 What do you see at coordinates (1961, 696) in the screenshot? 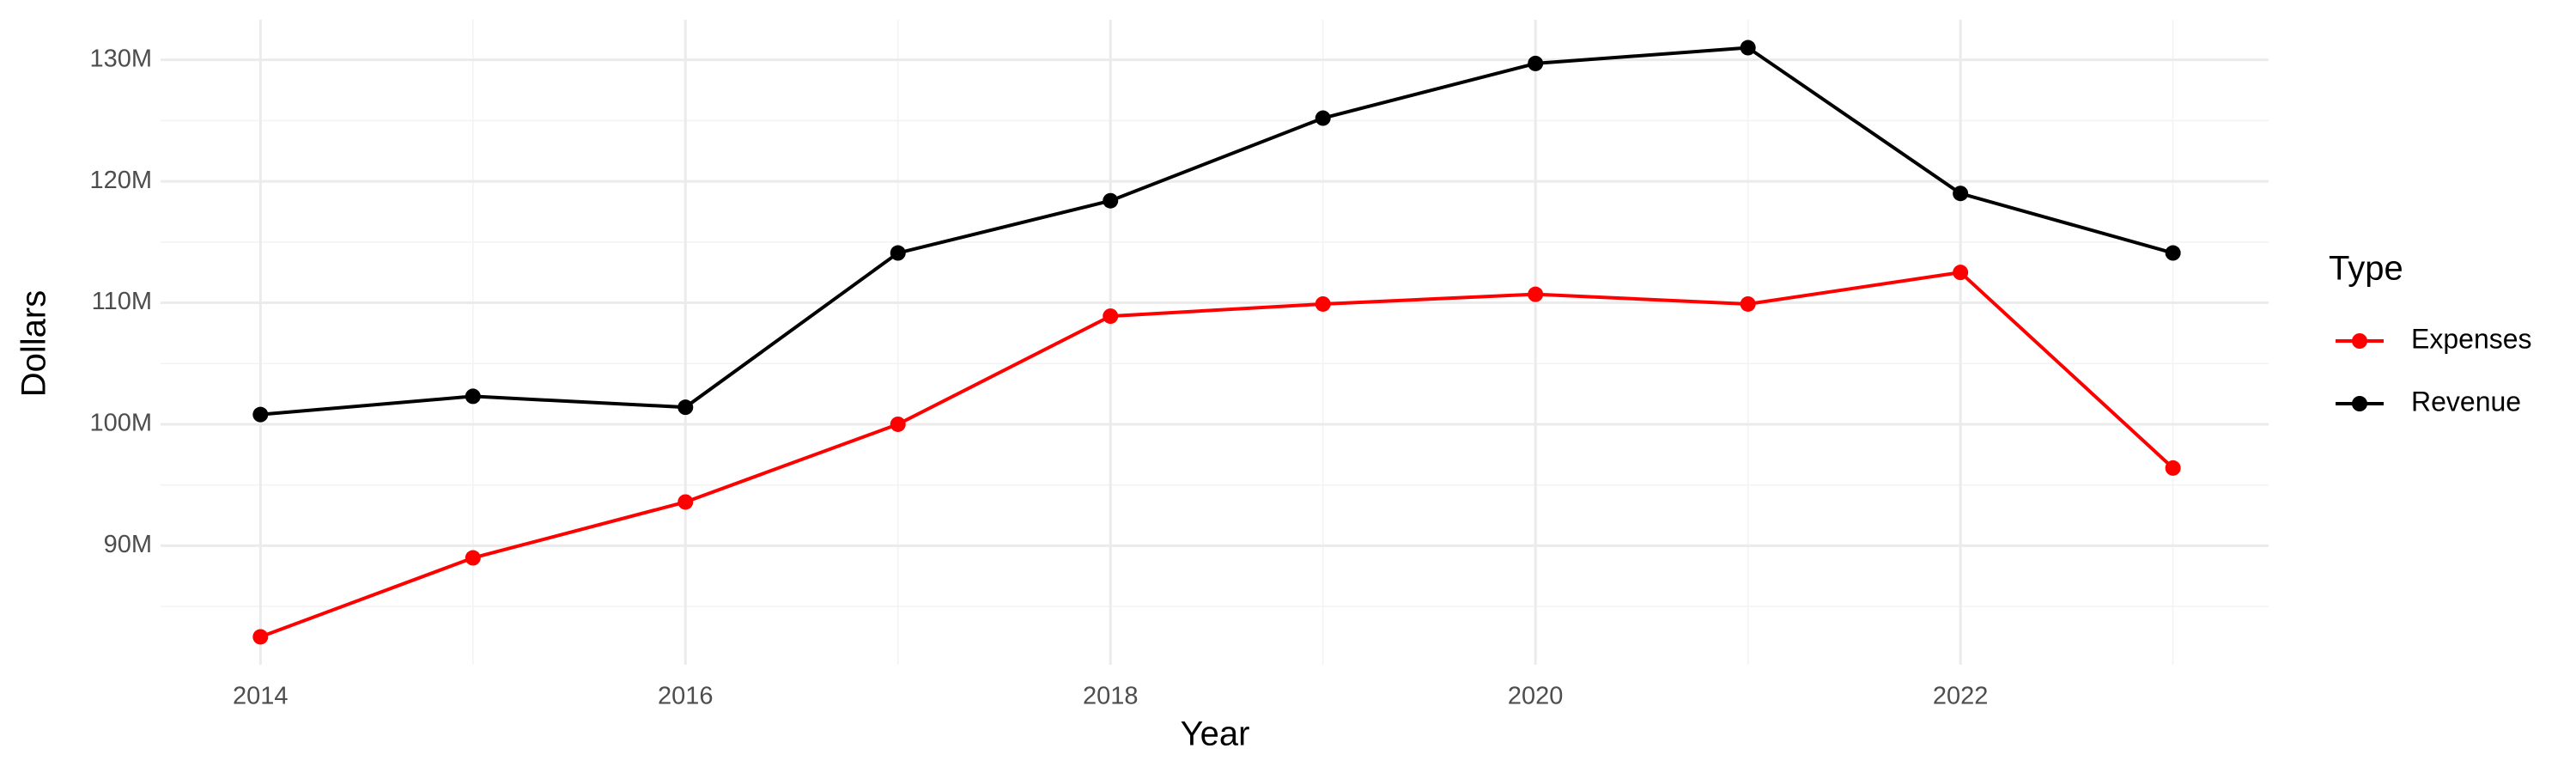
I see `x-tick-label: 2022` at bounding box center [1961, 696].